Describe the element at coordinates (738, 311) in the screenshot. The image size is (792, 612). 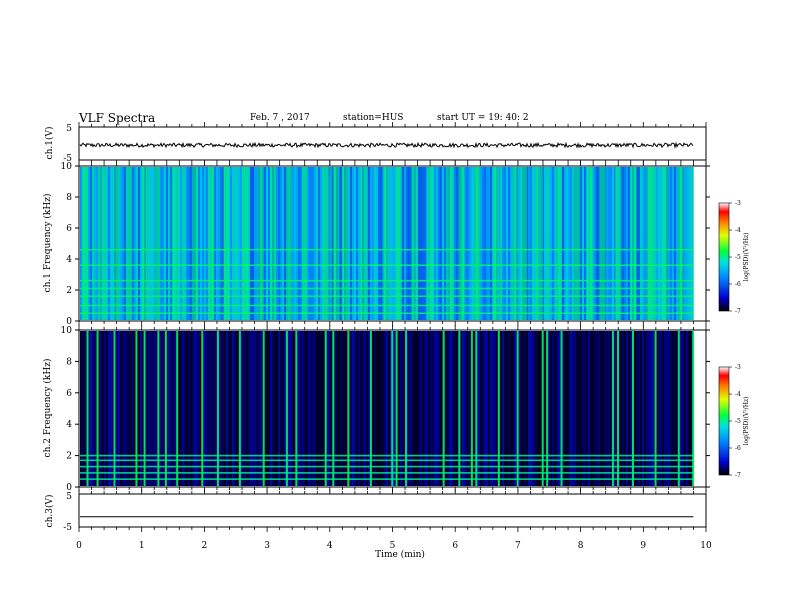
I see `colorbar-tick-label: -7` at that location.